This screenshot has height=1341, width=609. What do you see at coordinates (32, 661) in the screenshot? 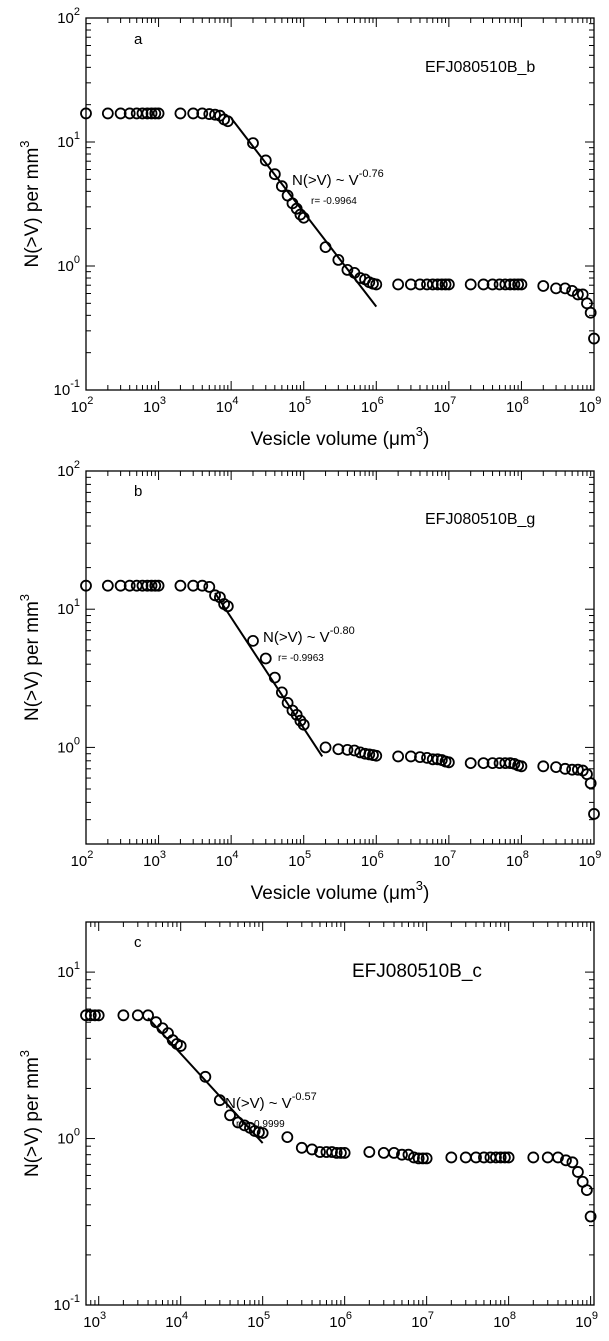
I see `y-axis-label-text: N(>V) per mm` at bounding box center [32, 661].